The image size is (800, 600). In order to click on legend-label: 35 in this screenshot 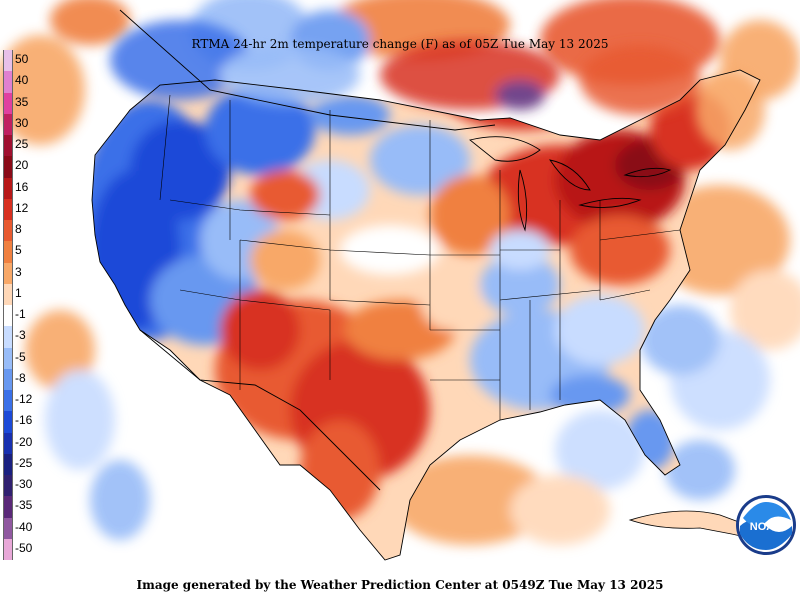, I will do `click(22, 101)`.